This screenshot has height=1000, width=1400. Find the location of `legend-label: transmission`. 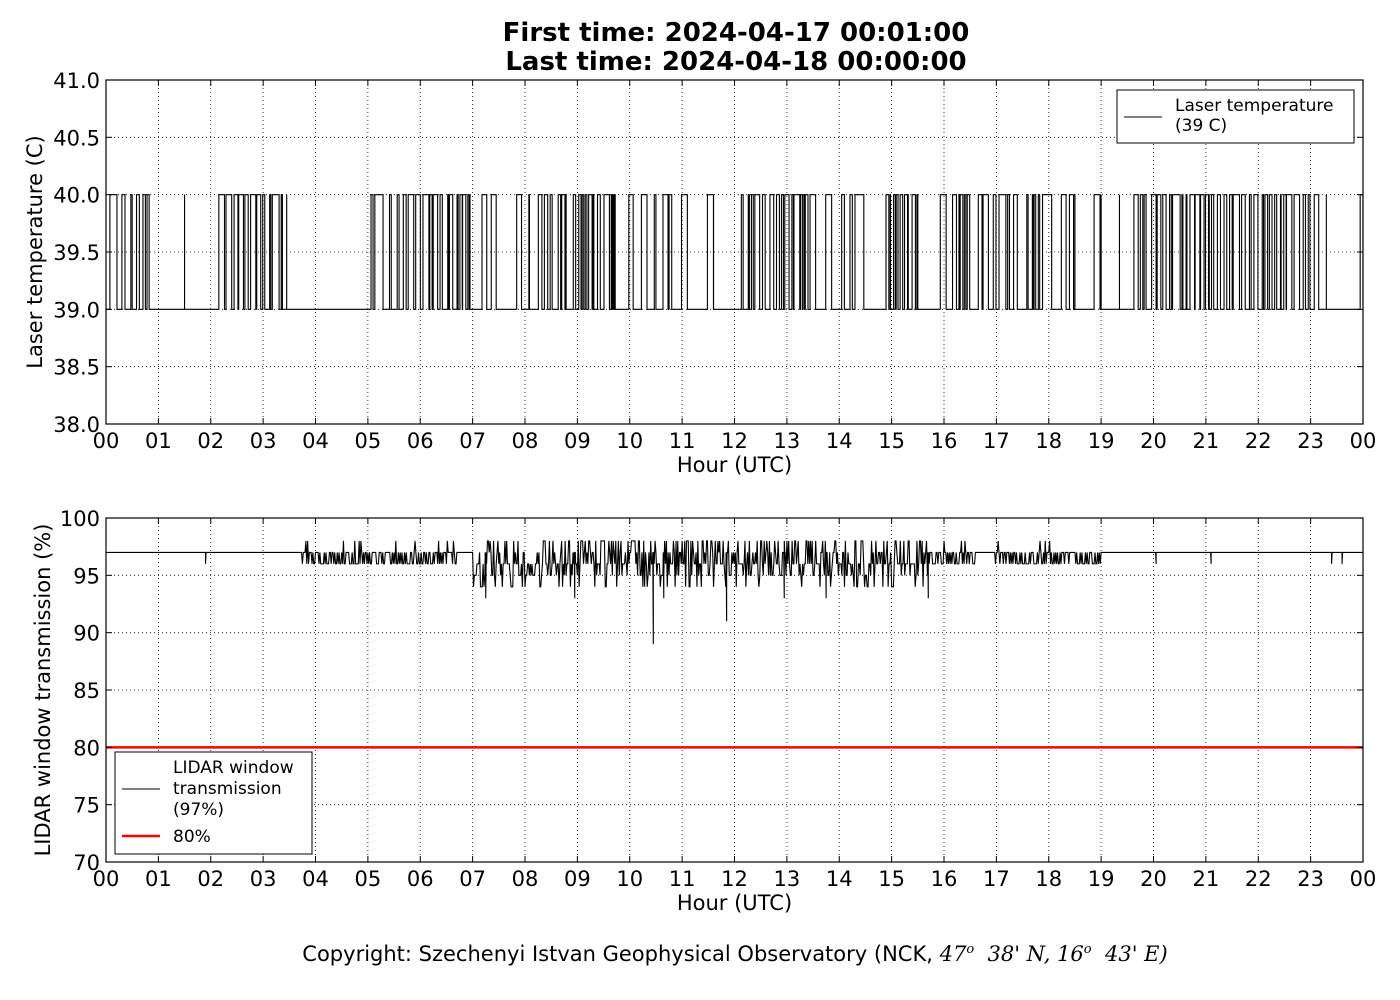

legend-label: transmission is located at coordinates (227, 789).